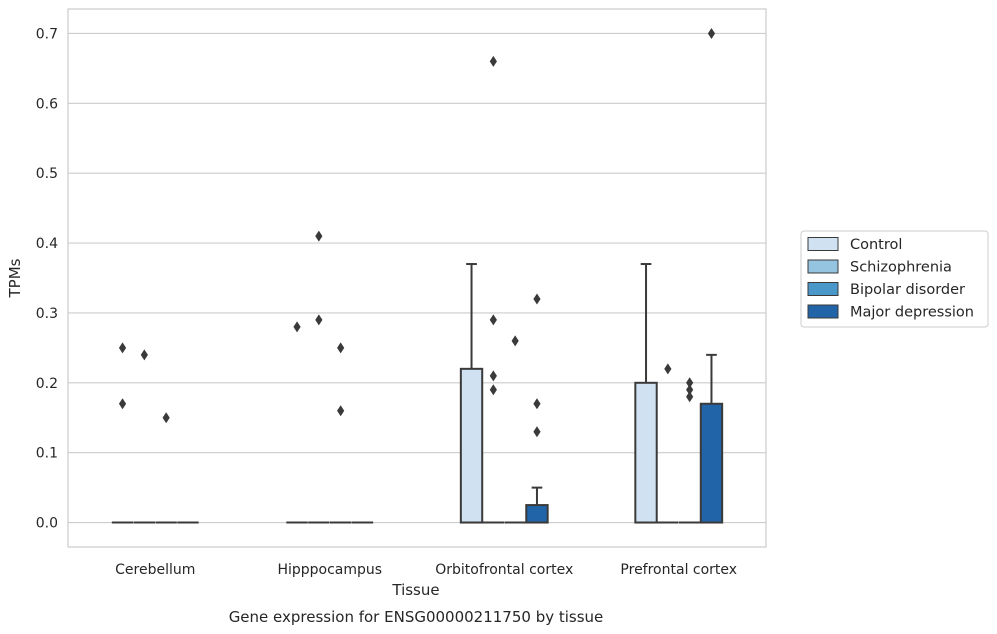  I want to click on legend-label: Control, so click(876, 245).